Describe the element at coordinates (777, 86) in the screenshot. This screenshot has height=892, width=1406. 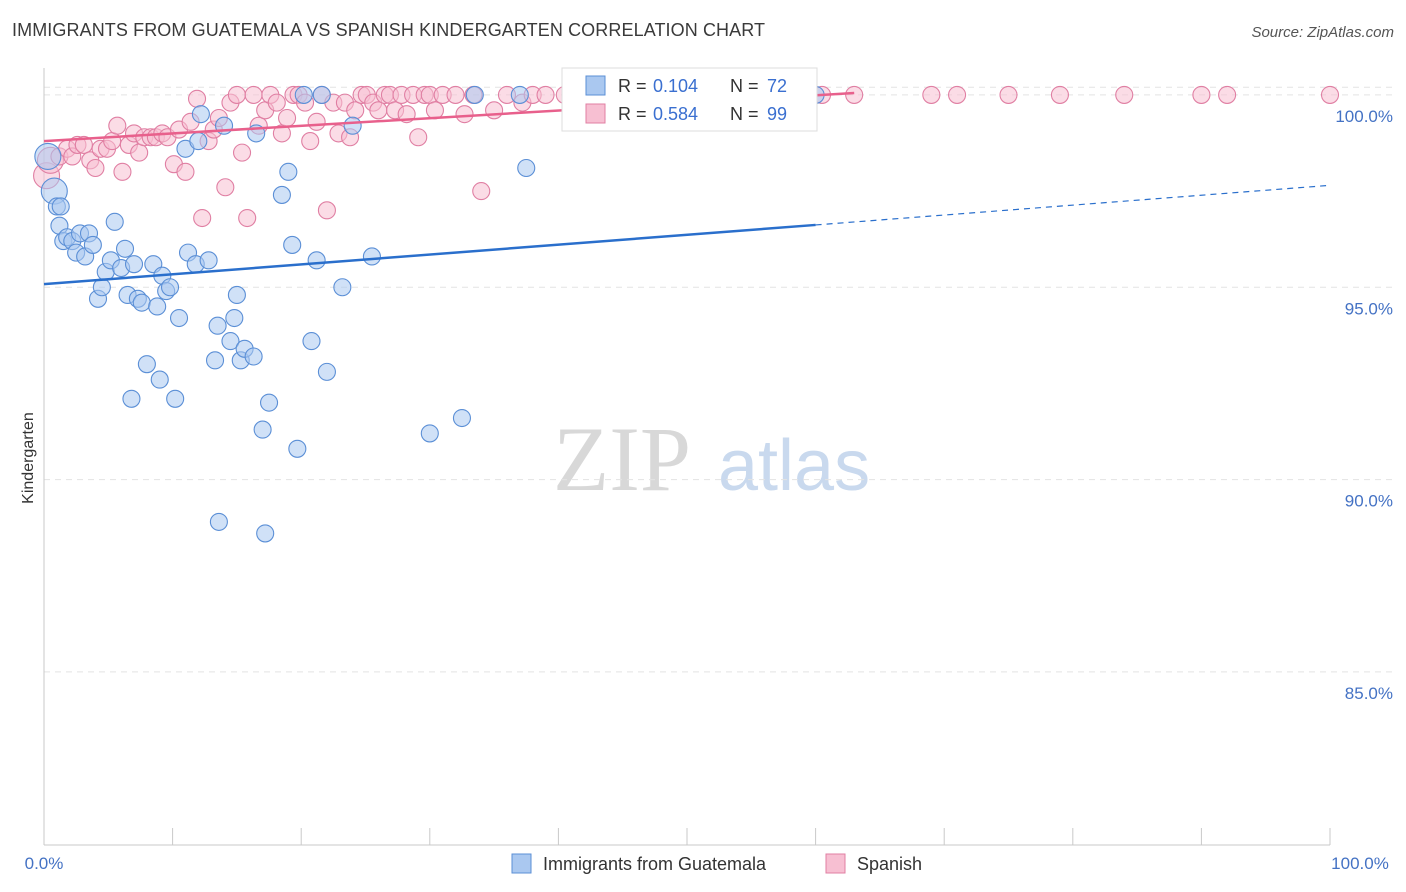
I see `legend-n-value-0: 72` at that location.